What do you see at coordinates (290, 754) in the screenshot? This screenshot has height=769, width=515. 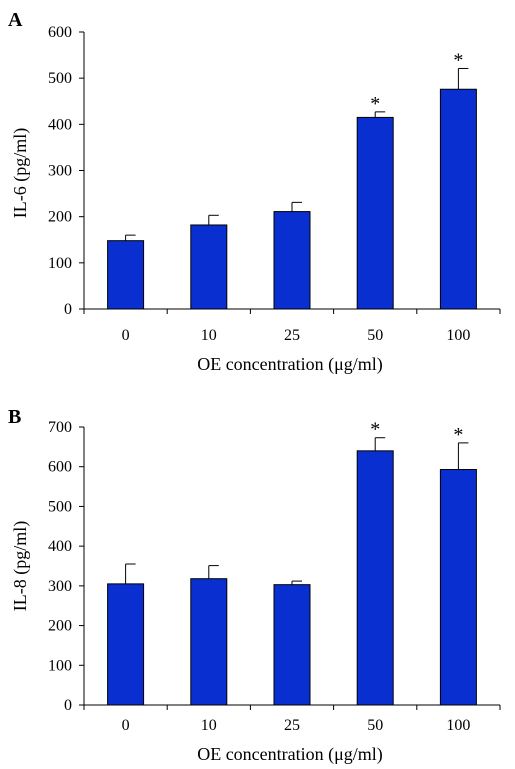 I see `x-axis-title-b: OE concentration (μg/ml)` at bounding box center [290, 754].